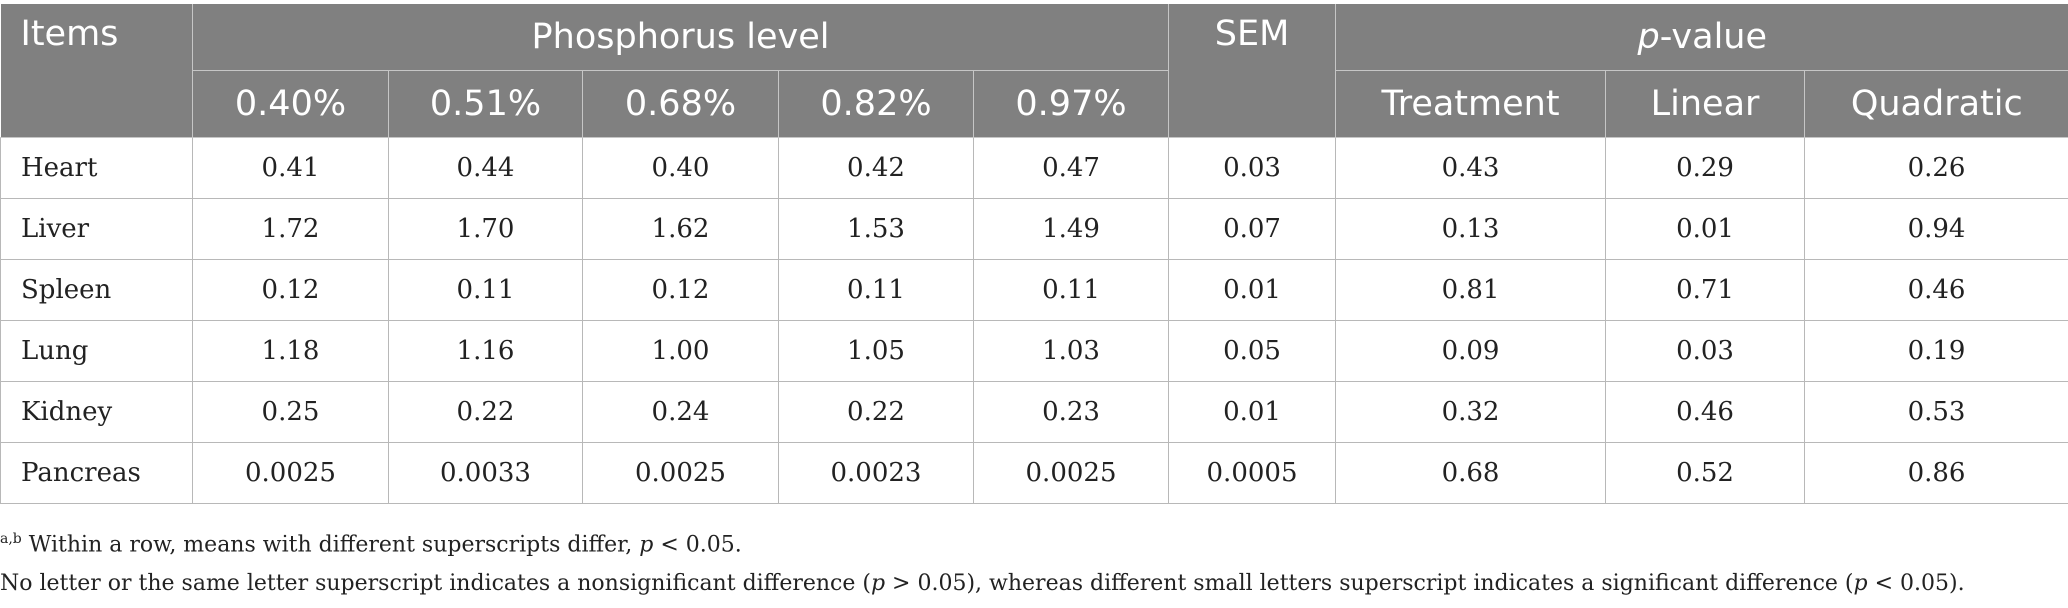 The height and width of the screenshot is (608, 2068). Describe the element at coordinates (1705, 229) in the screenshot. I see `cell-p-linear: 0.01` at that location.